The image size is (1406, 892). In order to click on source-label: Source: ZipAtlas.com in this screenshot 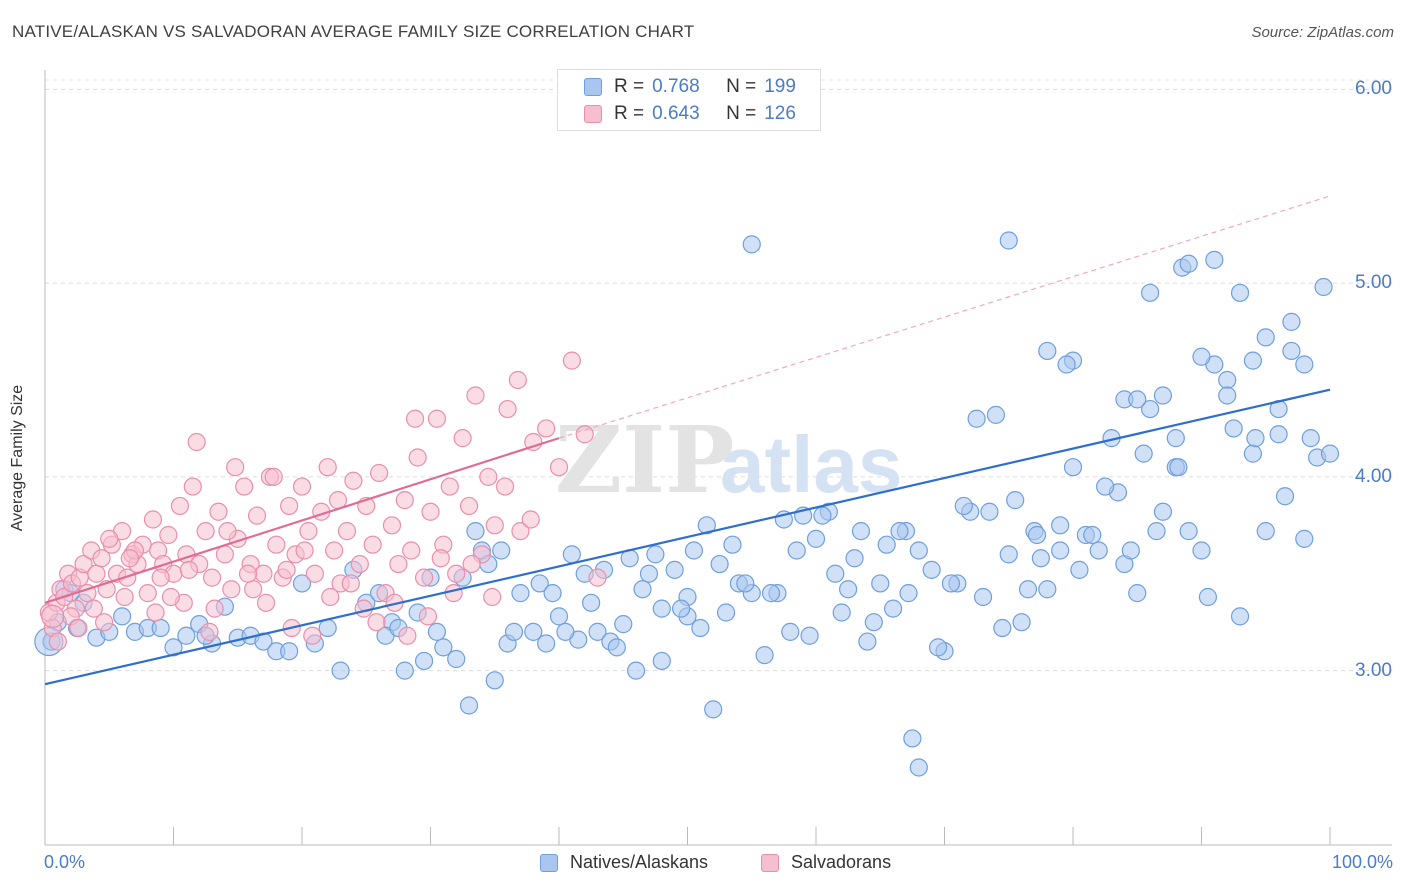, I will do `click(1322, 32)`.